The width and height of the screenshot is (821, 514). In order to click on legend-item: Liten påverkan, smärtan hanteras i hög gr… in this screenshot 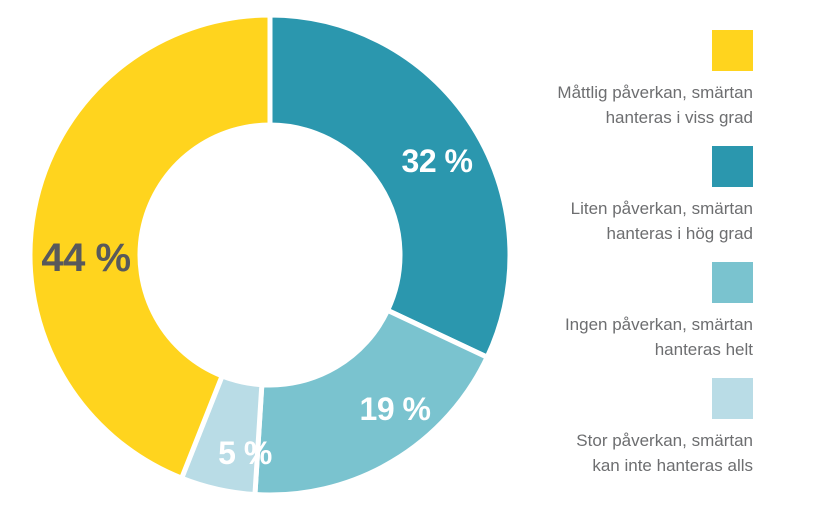, I will do `click(662, 196)`.